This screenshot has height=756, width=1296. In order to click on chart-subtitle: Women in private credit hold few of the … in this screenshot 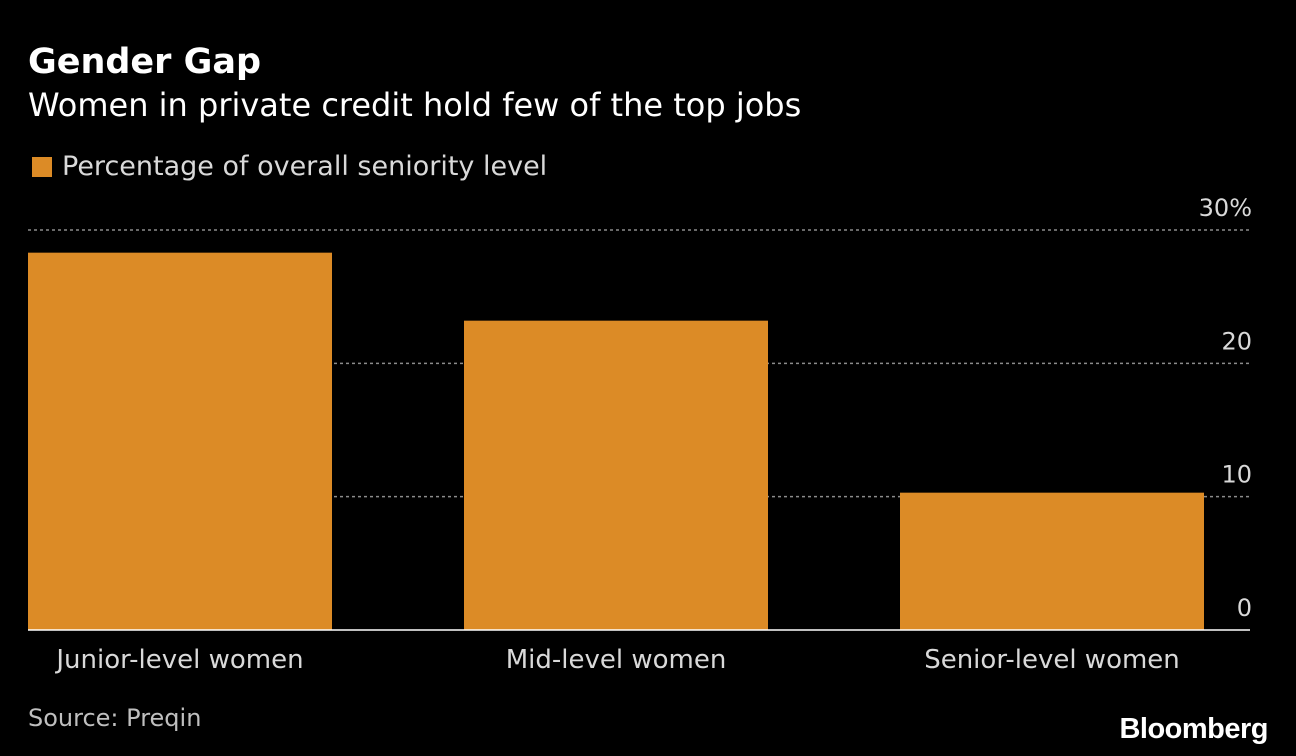, I will do `click(415, 105)`.